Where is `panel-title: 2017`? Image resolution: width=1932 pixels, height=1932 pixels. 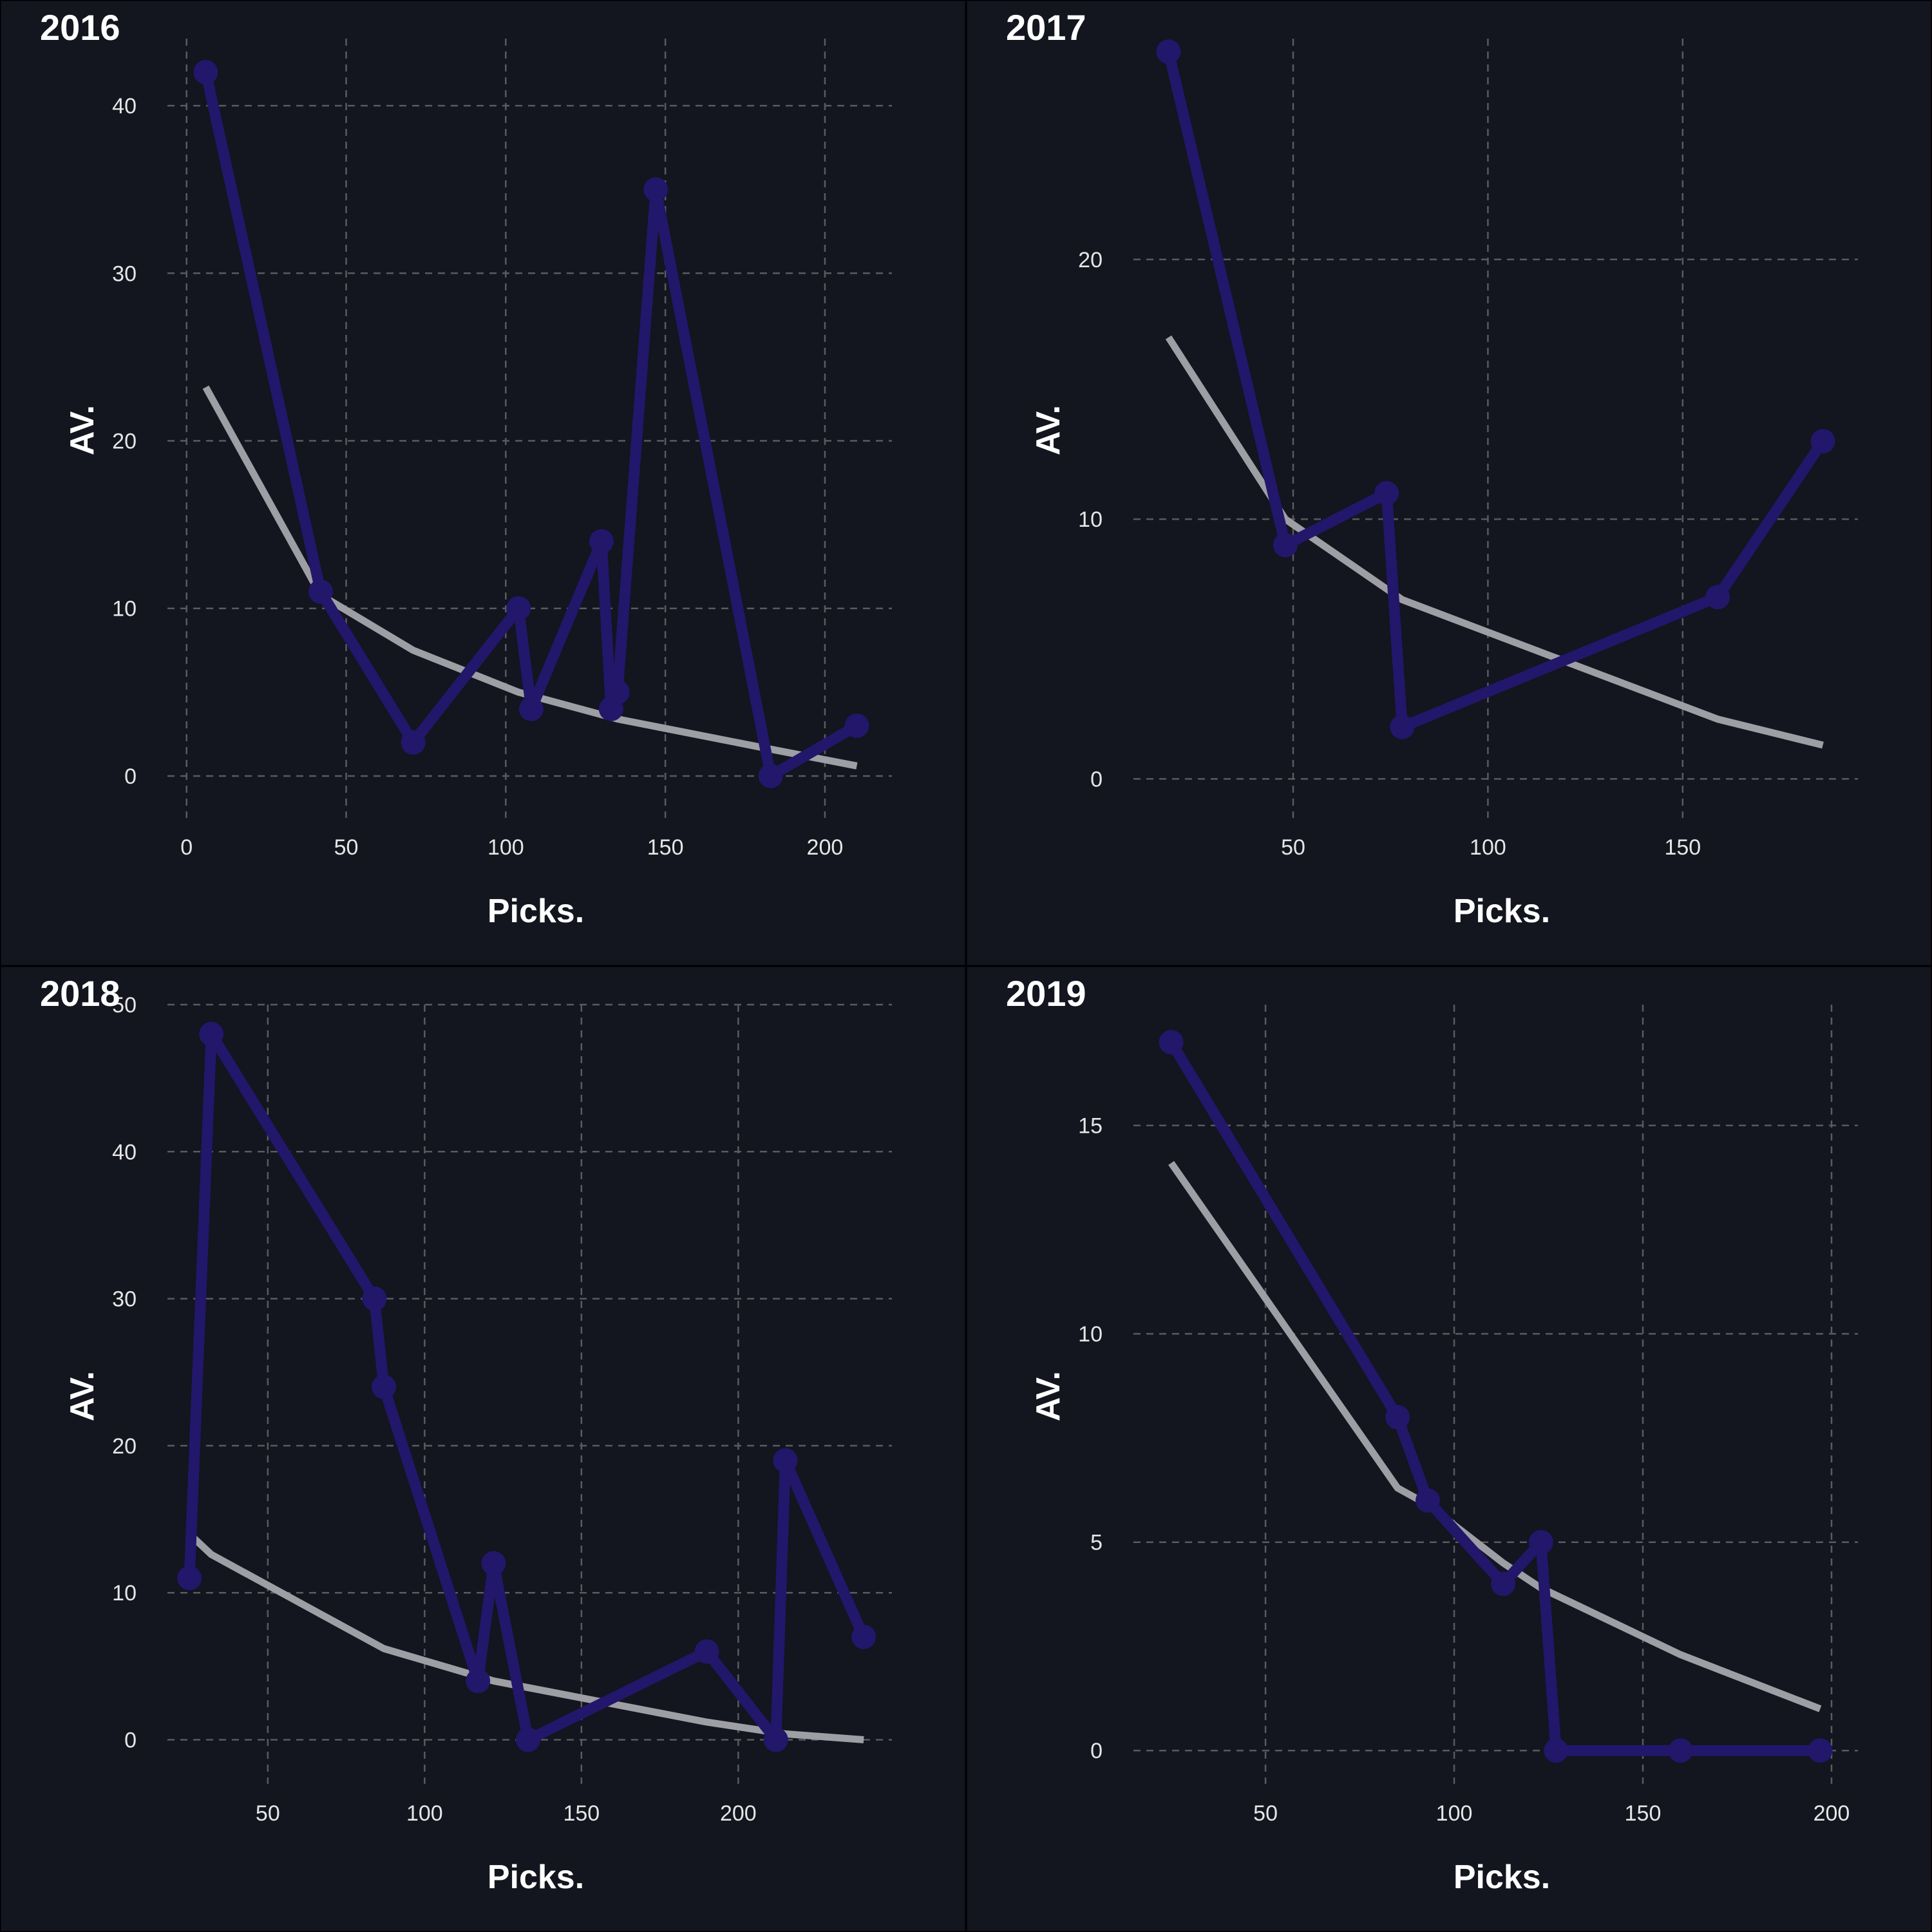 panel-title: 2017 is located at coordinates (1046, 28).